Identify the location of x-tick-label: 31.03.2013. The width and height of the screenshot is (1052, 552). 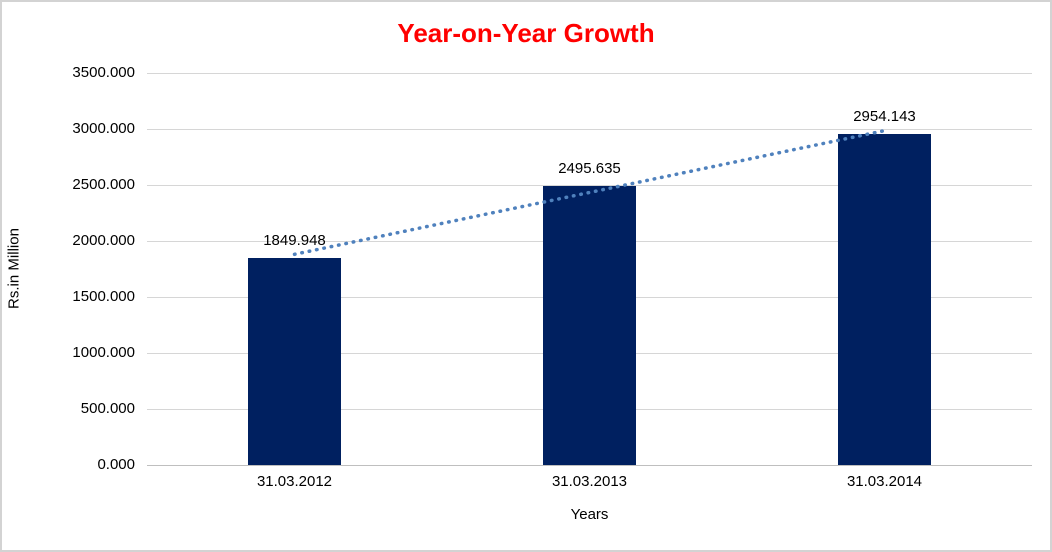
(589, 481).